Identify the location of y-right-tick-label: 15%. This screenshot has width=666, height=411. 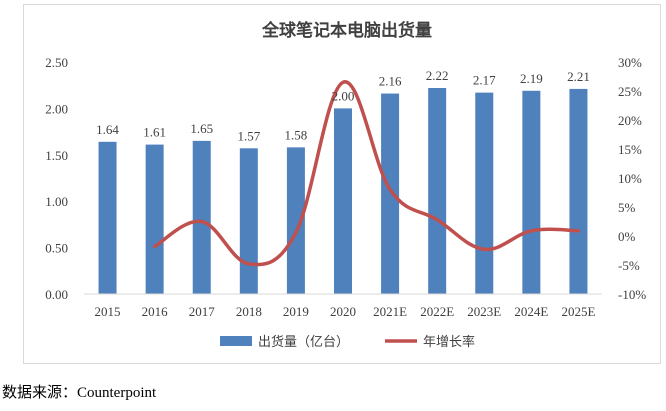
(630, 149).